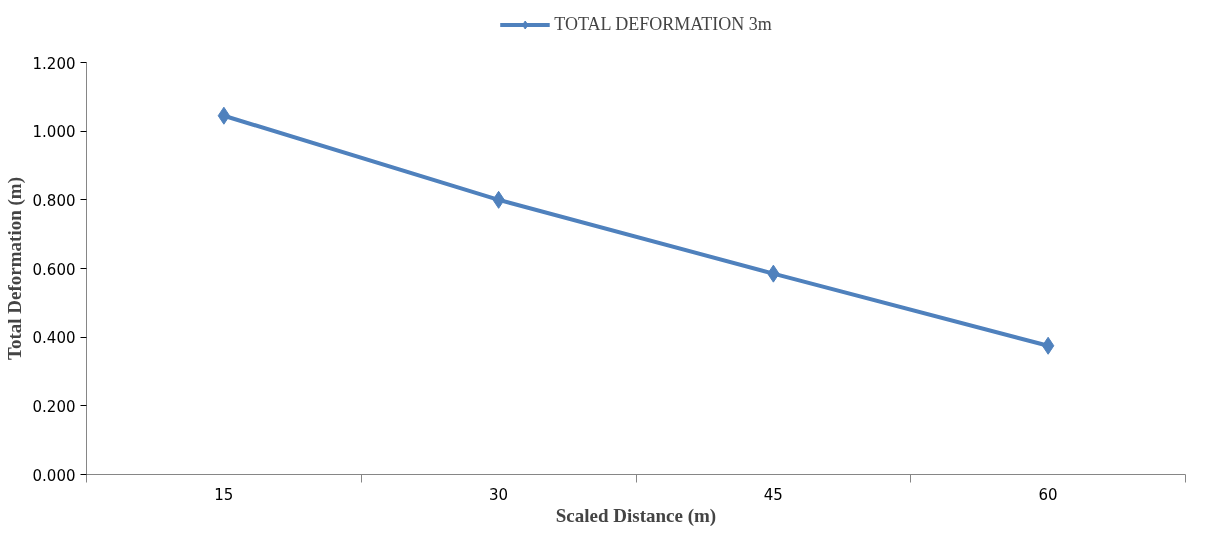 This screenshot has height=533, width=1205. What do you see at coordinates (14, 268) in the screenshot?
I see `y-axis-title: Total Deformation (m)` at bounding box center [14, 268].